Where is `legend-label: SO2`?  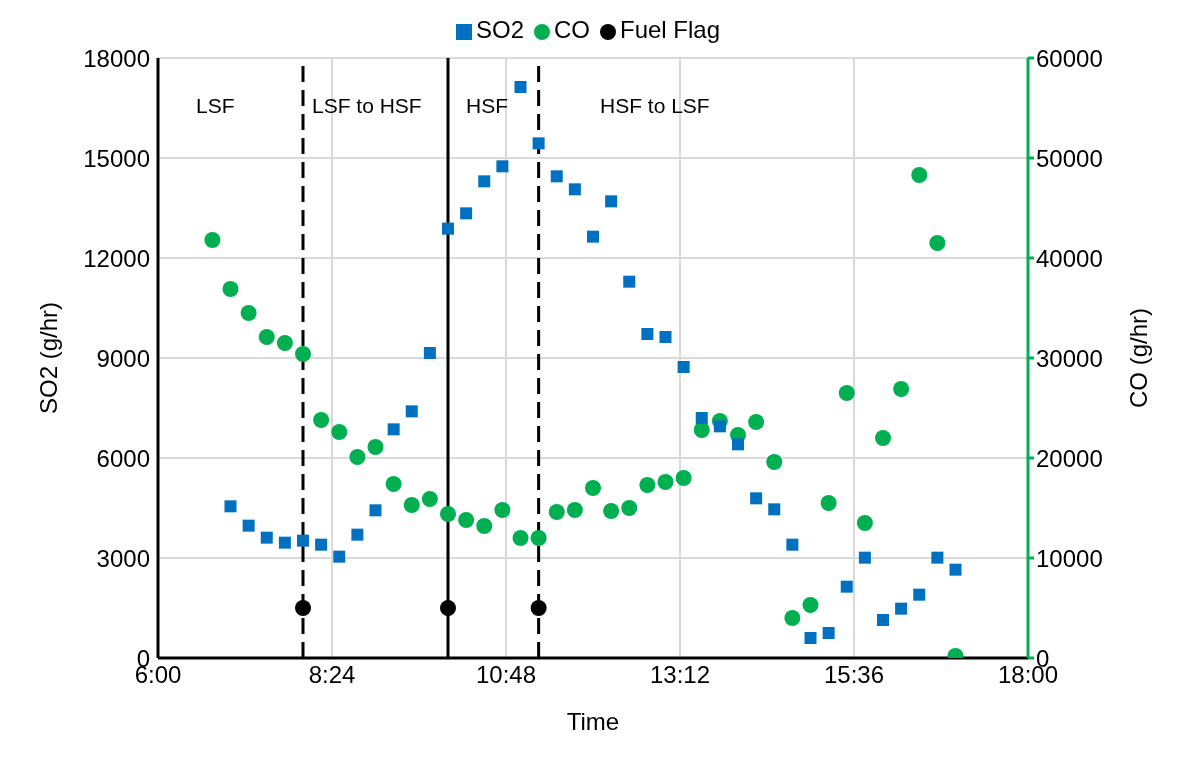 legend-label: SO2 is located at coordinates (499, 29).